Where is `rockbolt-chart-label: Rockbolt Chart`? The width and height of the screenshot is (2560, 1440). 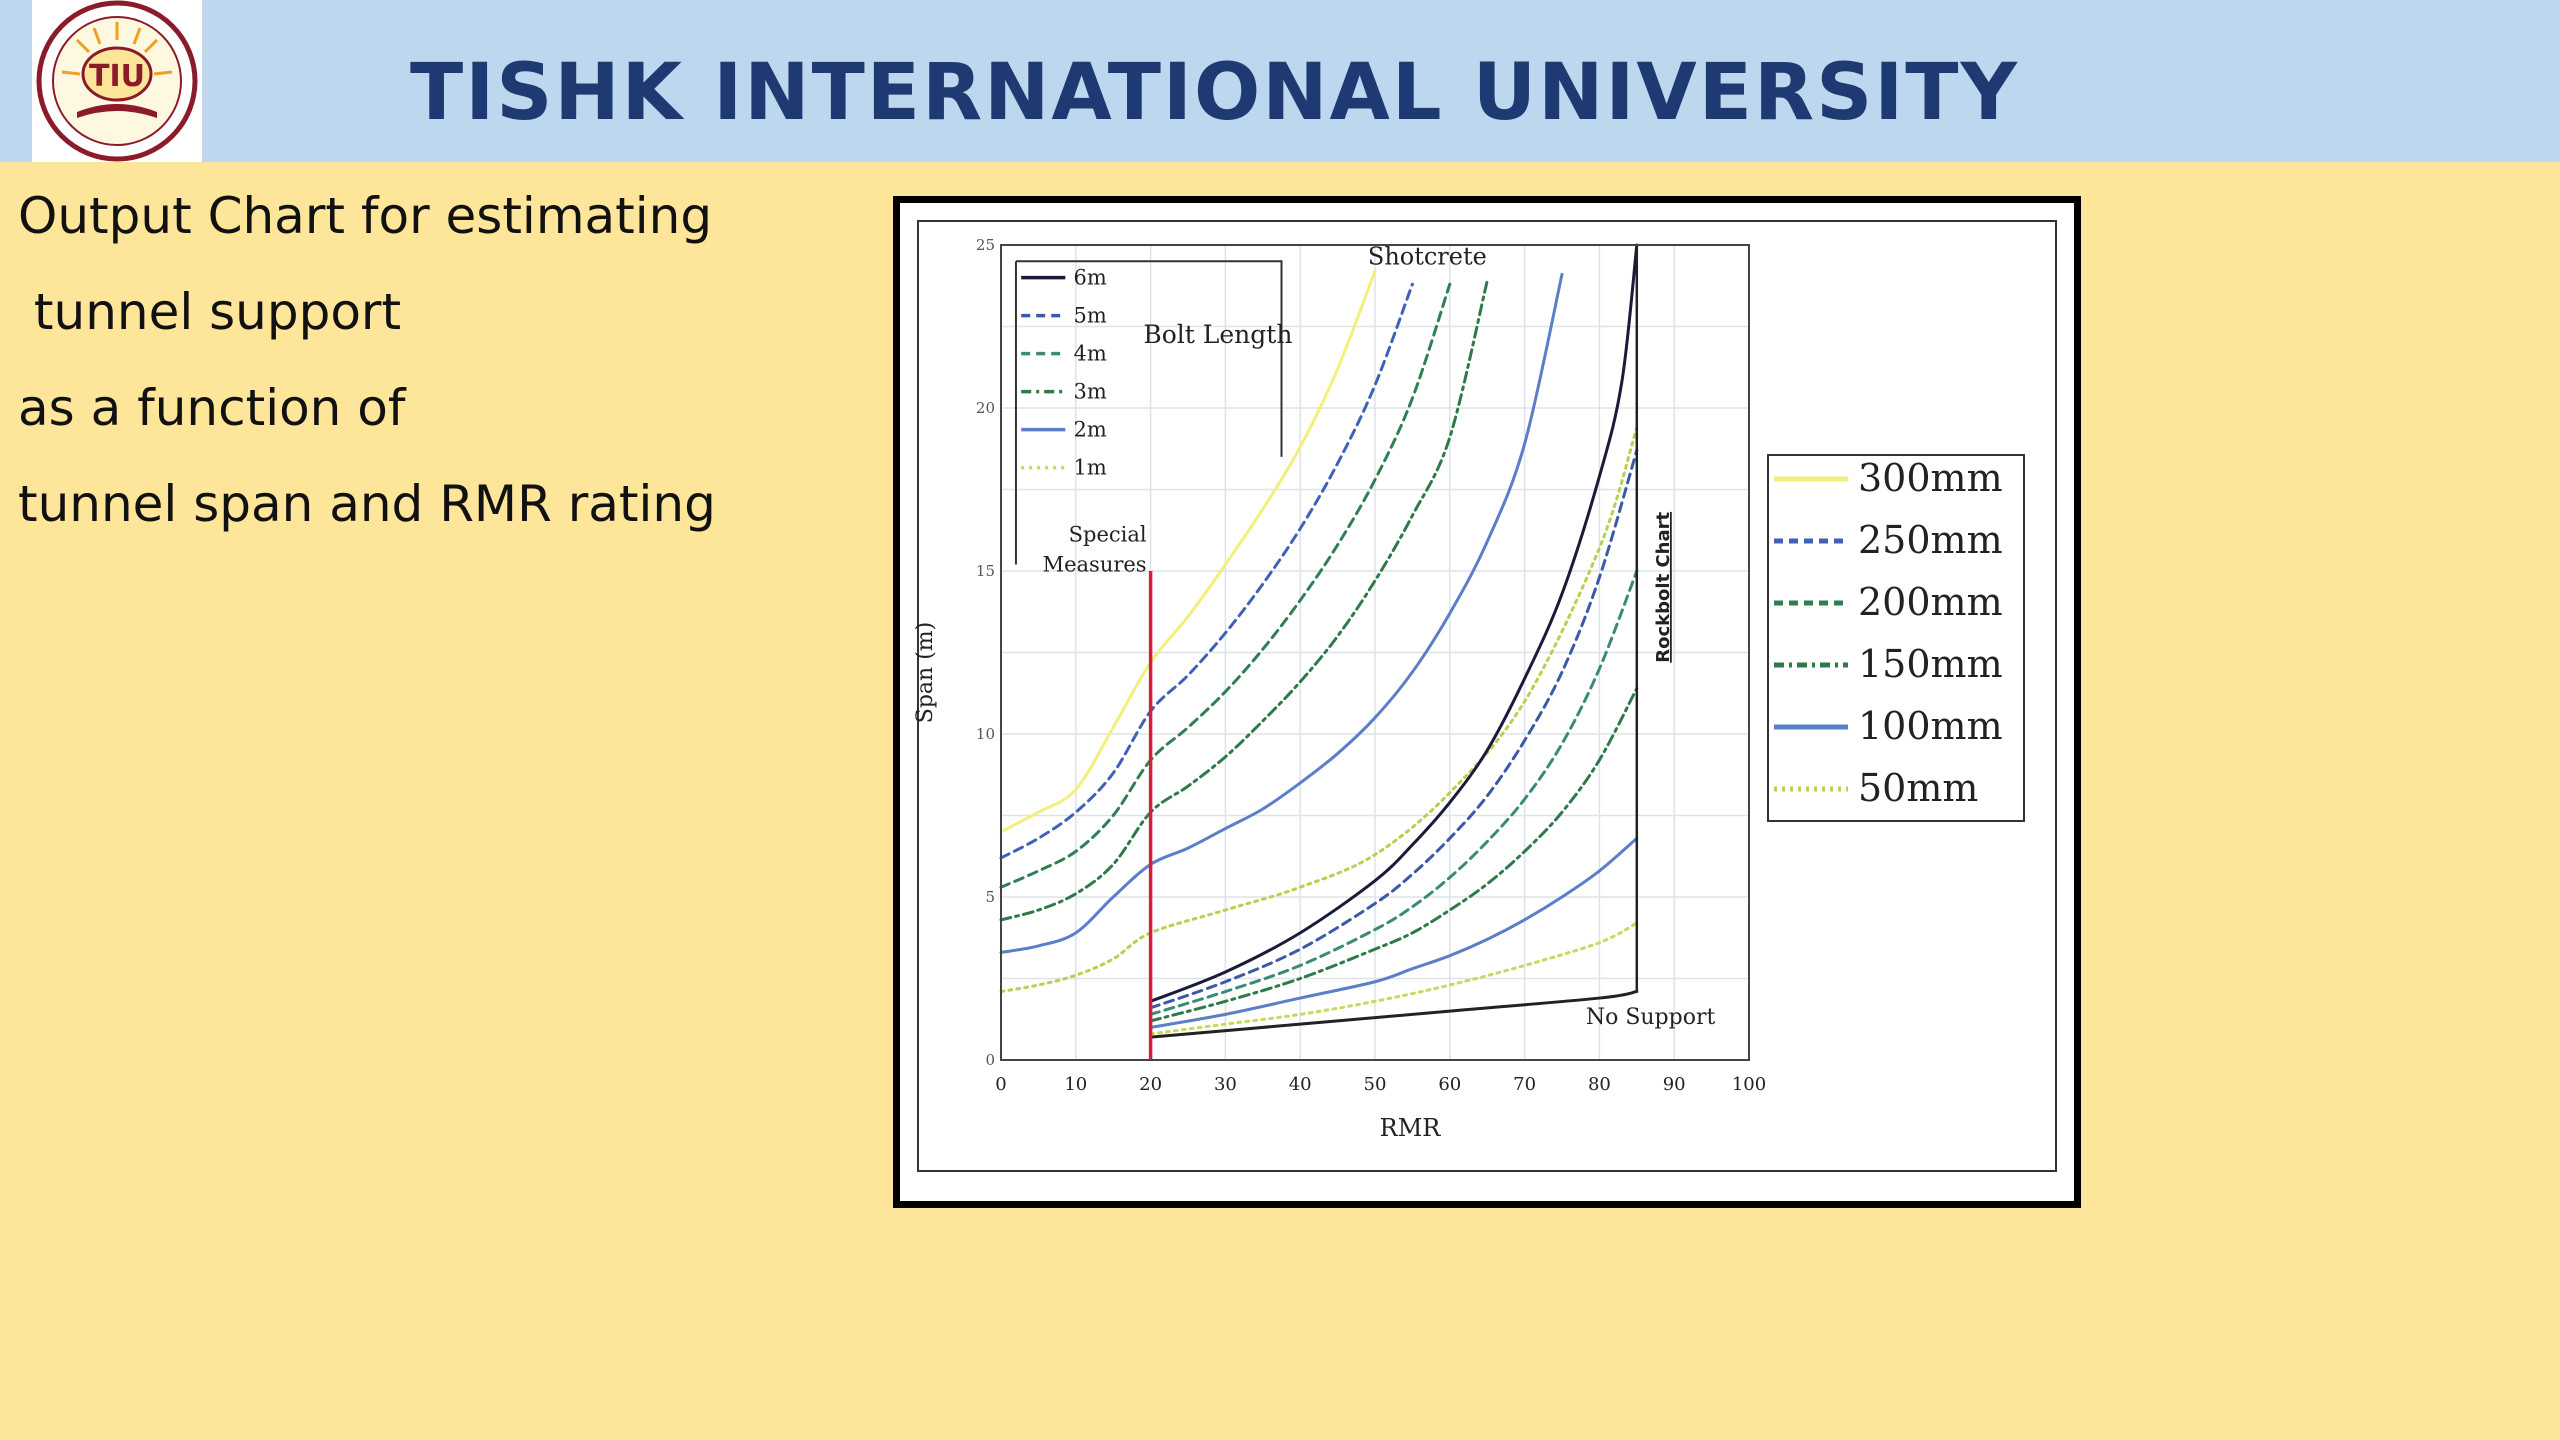 rockbolt-chart-label: Rockbolt Chart is located at coordinates (1663, 586).